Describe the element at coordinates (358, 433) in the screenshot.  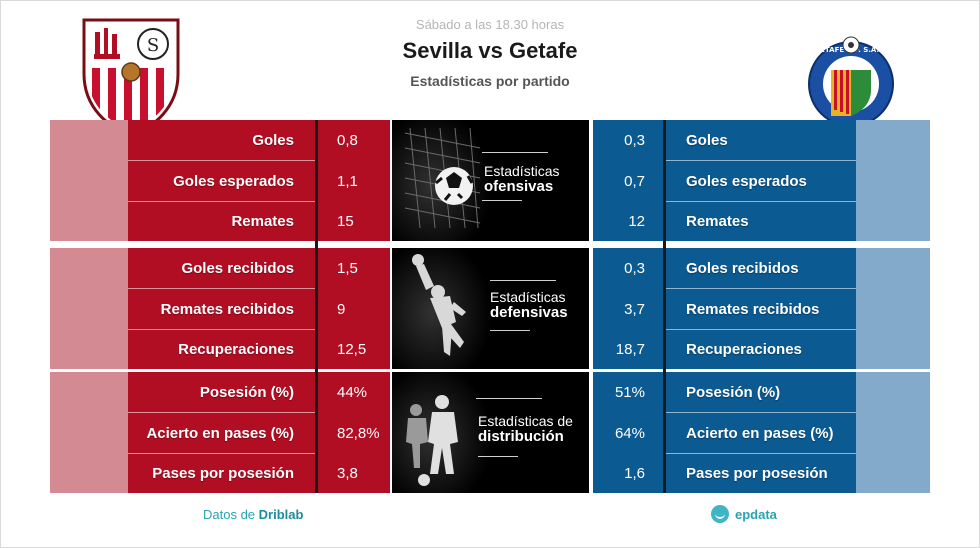
I see `home-stat-value: 82,8%` at that location.